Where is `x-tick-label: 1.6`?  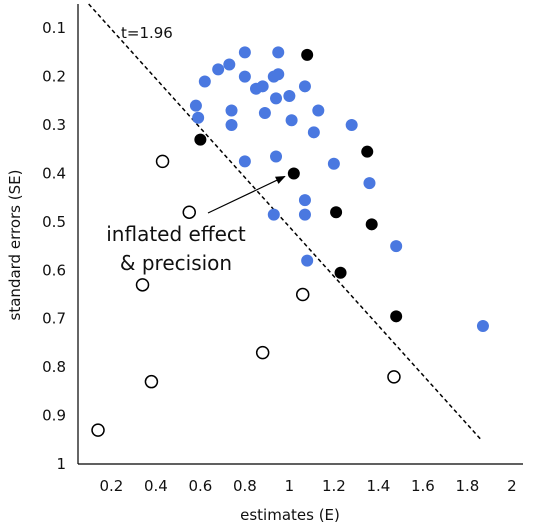
x-tick-label: 1.6 is located at coordinates (423, 486).